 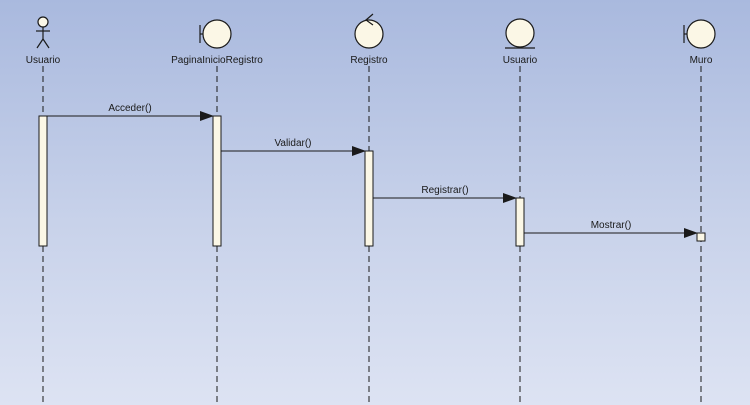 What do you see at coordinates (369, 31) in the screenshot?
I see `control-icon` at bounding box center [369, 31].